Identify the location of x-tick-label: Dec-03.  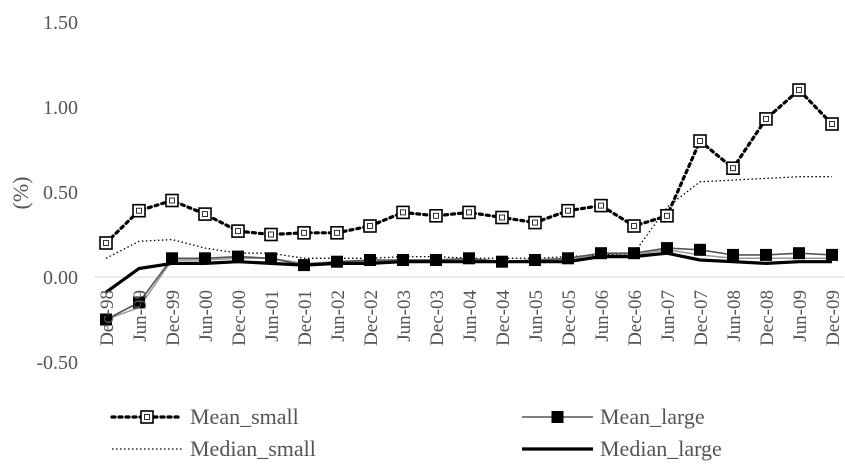
(437, 318).